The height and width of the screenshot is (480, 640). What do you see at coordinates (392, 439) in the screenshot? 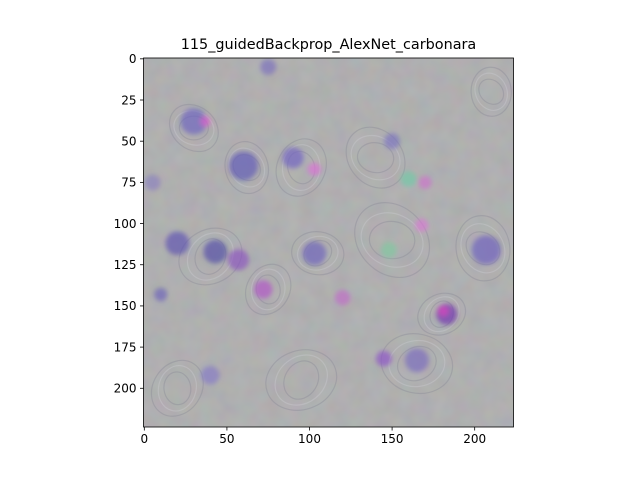
I see `x-tick-label: 150` at bounding box center [392, 439].